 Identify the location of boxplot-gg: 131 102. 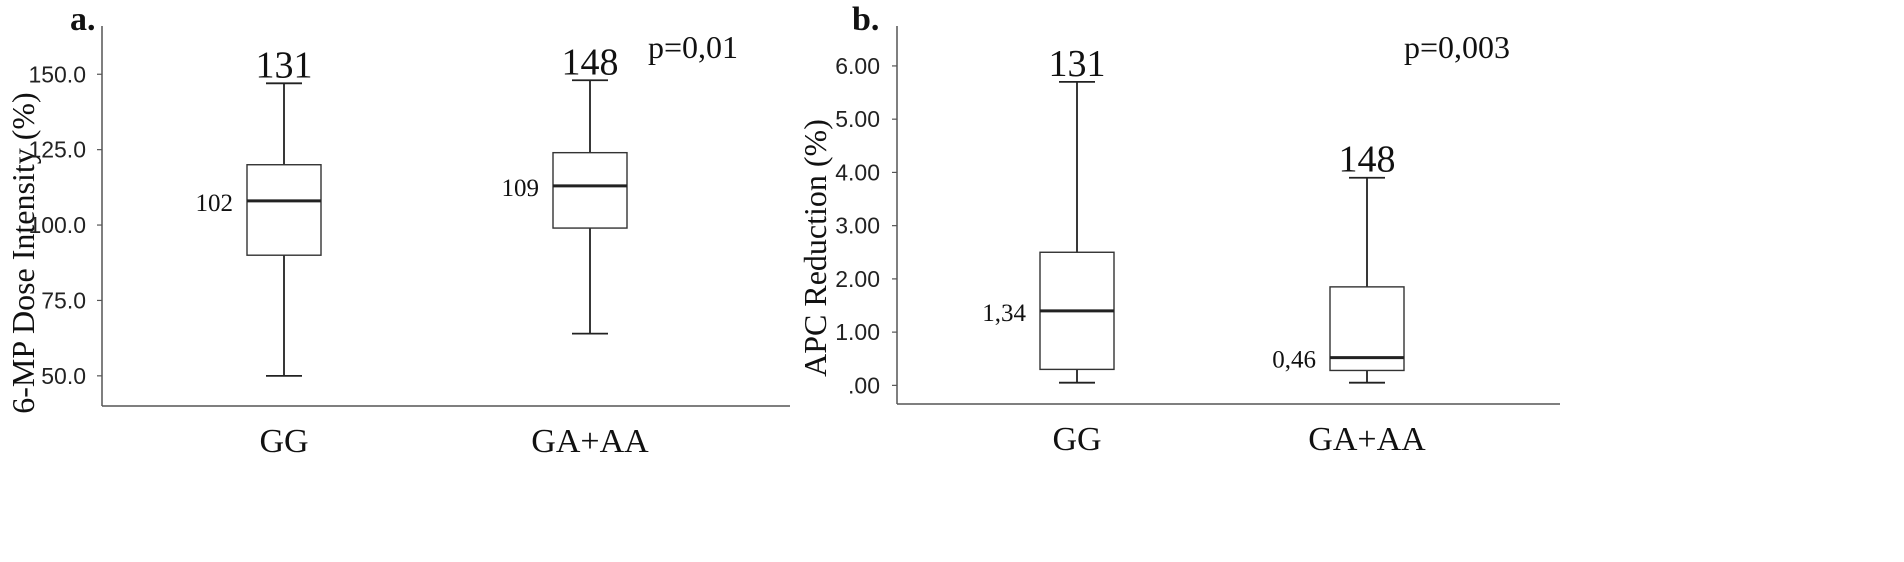
(259, 210).